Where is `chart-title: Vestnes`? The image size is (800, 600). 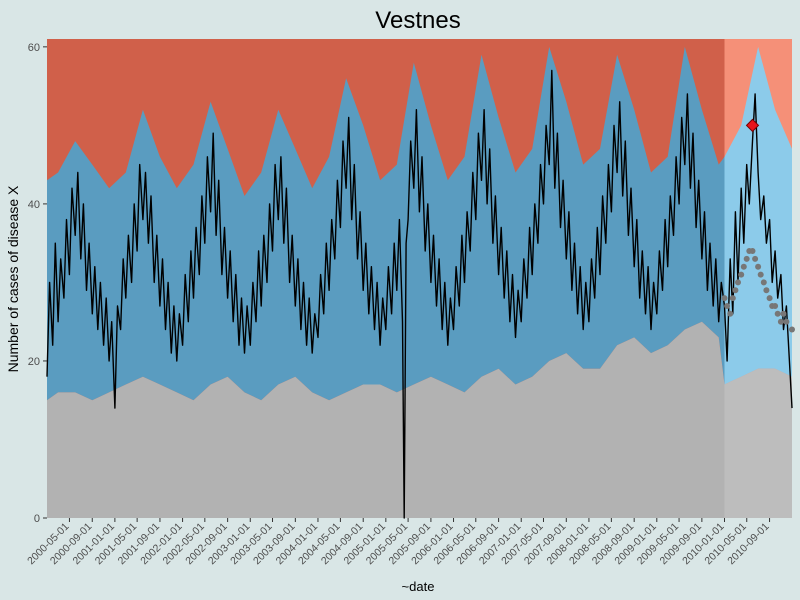 chart-title: Vestnes is located at coordinates (417, 20).